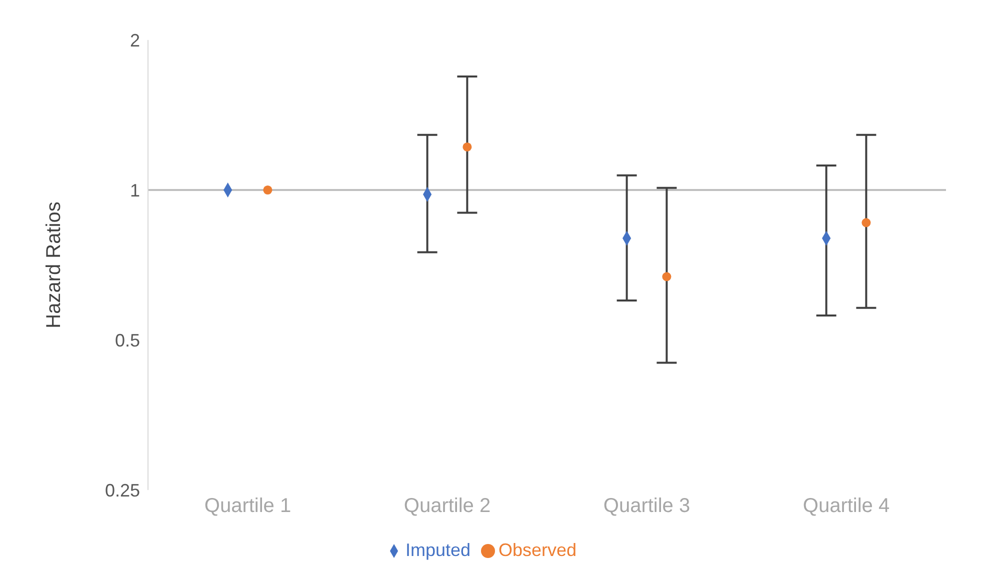 Image resolution: width=984 pixels, height=579 pixels. What do you see at coordinates (646, 506) in the screenshot?
I see `x-tick-label: Quartile 3` at bounding box center [646, 506].